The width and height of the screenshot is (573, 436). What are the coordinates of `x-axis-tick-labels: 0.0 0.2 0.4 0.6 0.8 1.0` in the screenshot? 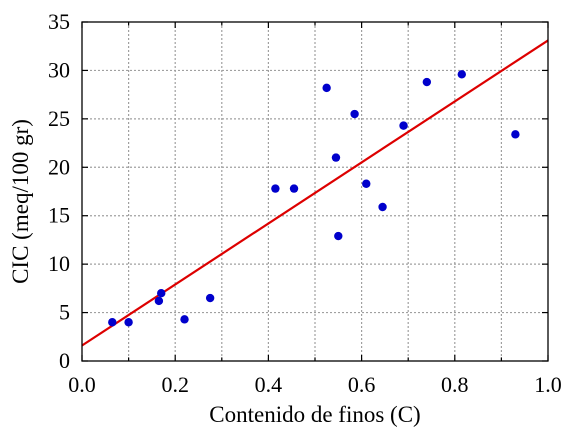 It's located at (315, 384).